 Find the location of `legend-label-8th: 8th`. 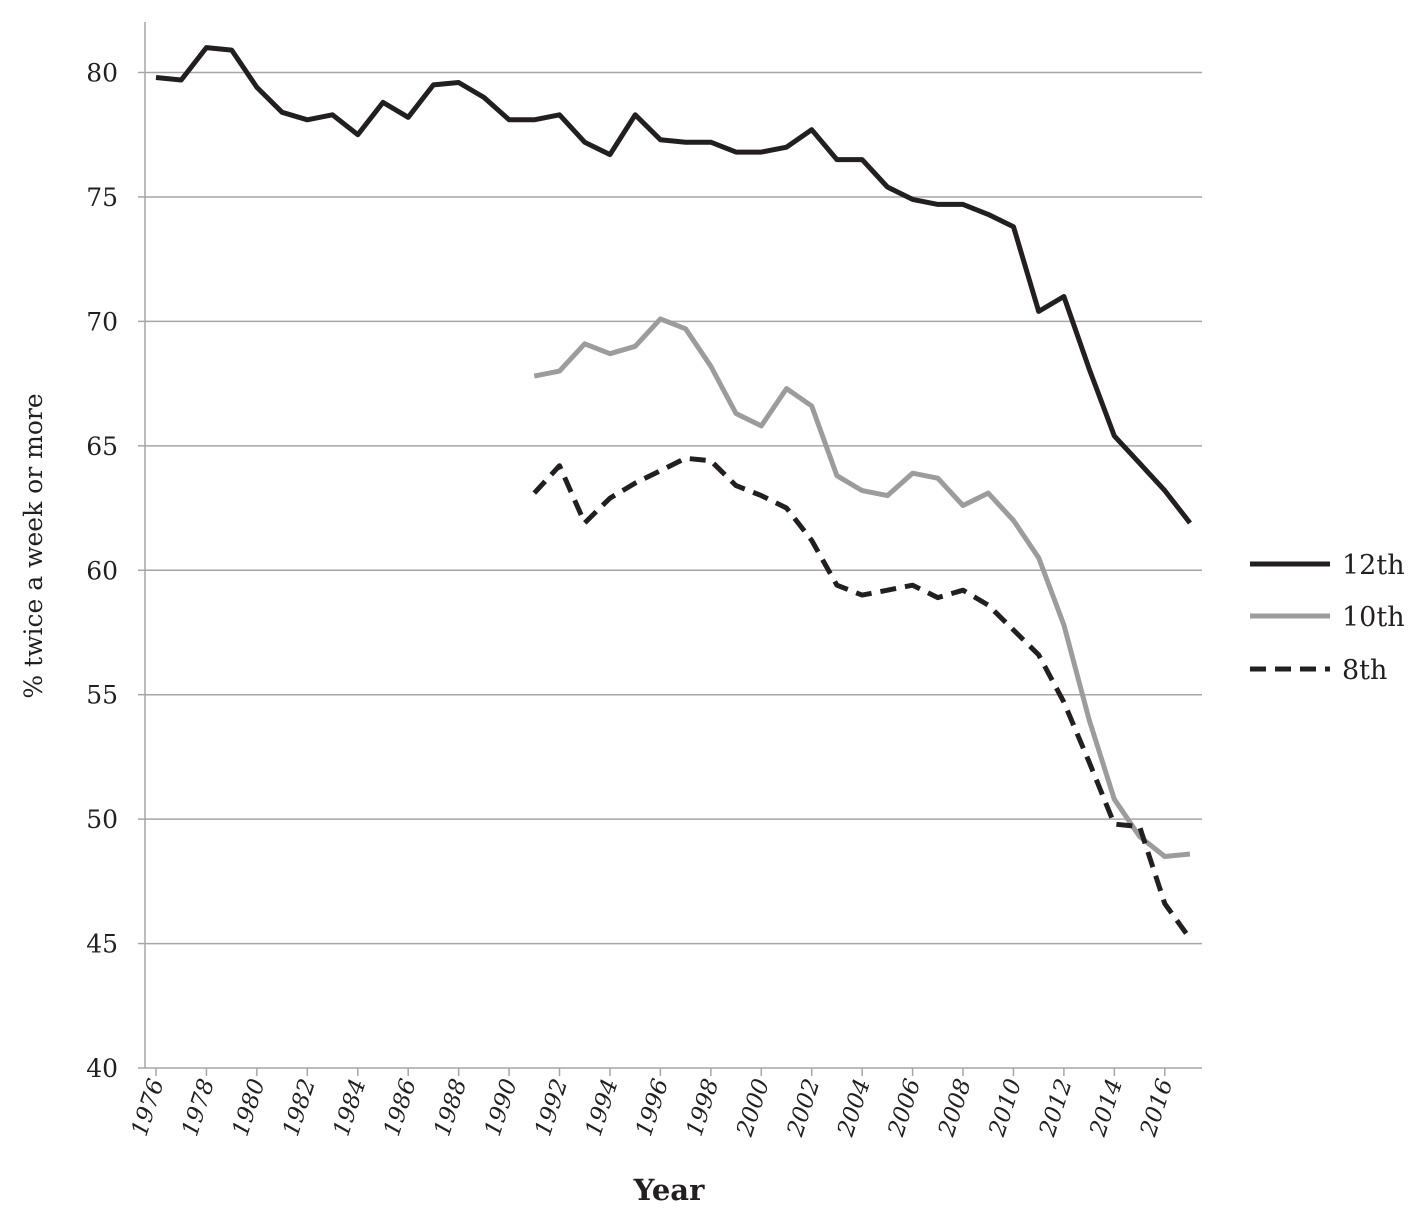

legend-label-8th: 8th is located at coordinates (1364, 670).